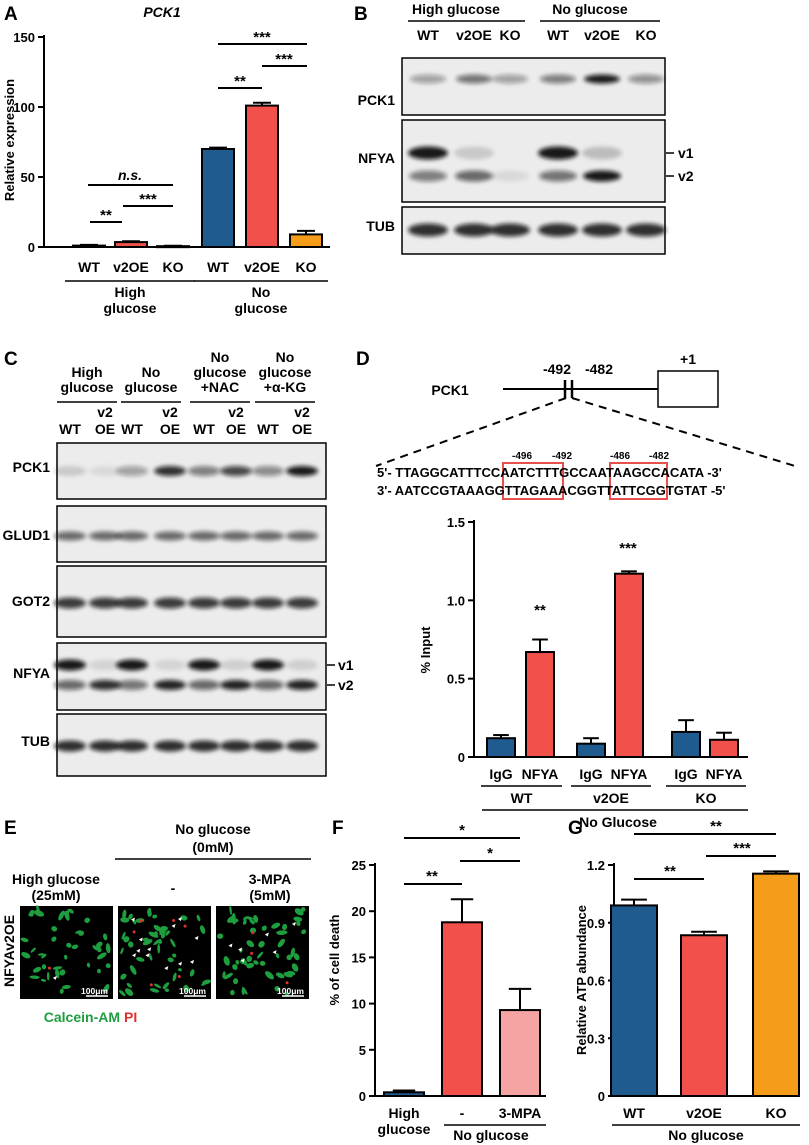 The image size is (809, 1145). I want to click on c-band-nfya-v1, so click(236, 665).